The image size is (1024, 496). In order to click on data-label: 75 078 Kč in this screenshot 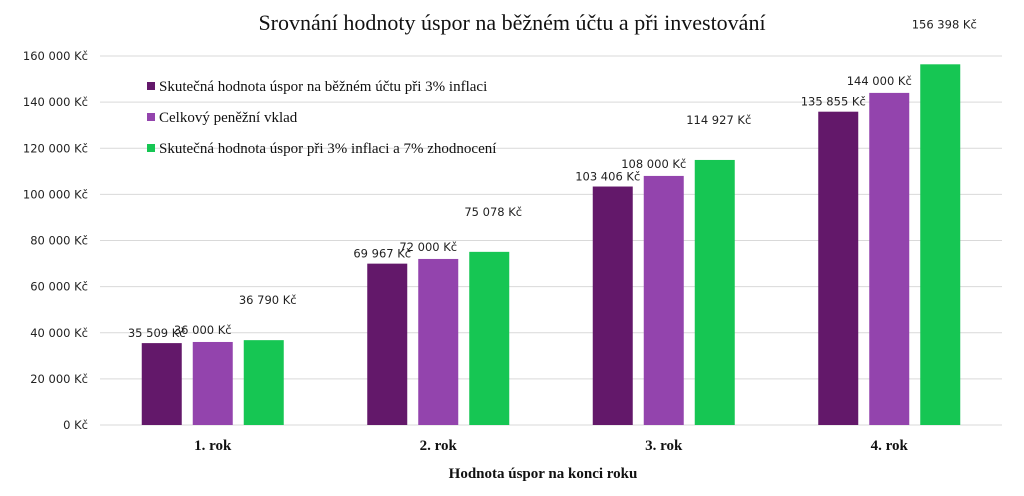, I will do `click(493, 212)`.